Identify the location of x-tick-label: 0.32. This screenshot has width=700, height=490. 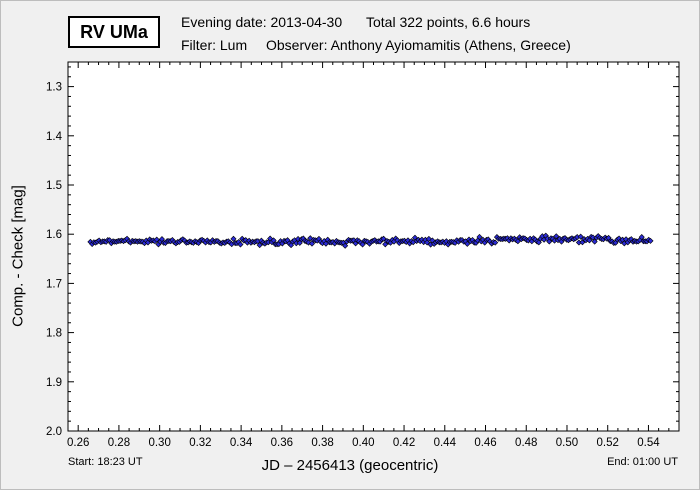
(200, 443).